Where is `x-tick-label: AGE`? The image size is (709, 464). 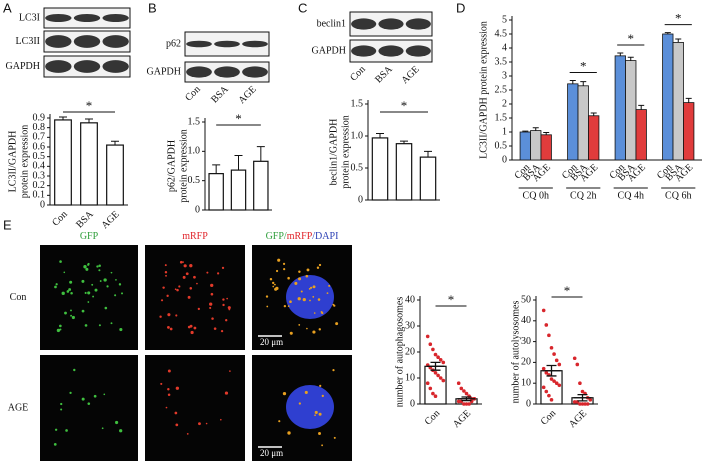
x-tick-label: AGE is located at coordinates (247, 95).